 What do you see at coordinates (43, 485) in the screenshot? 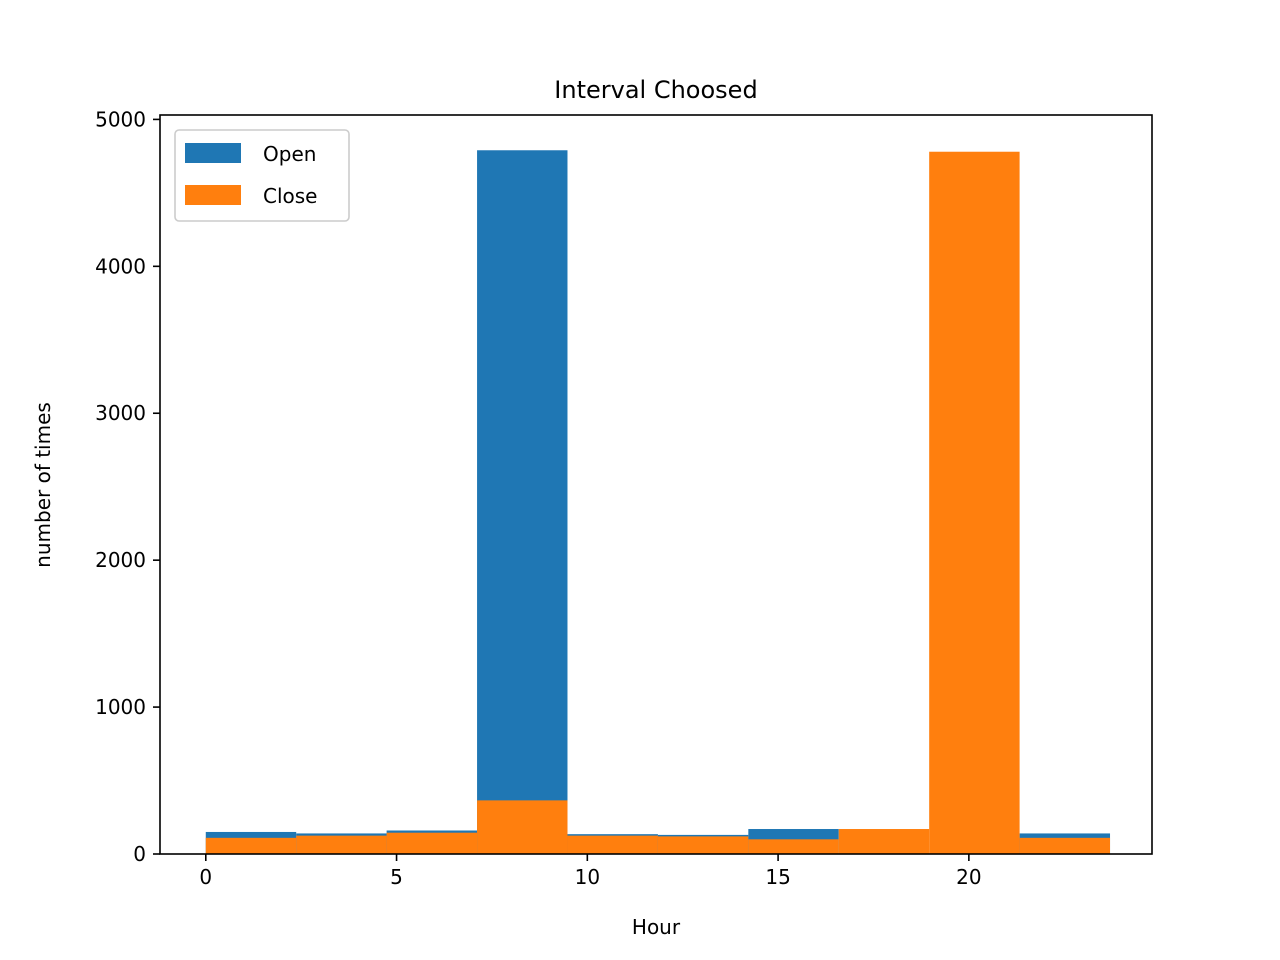
I see `y-axis-label: number of times` at bounding box center [43, 485].